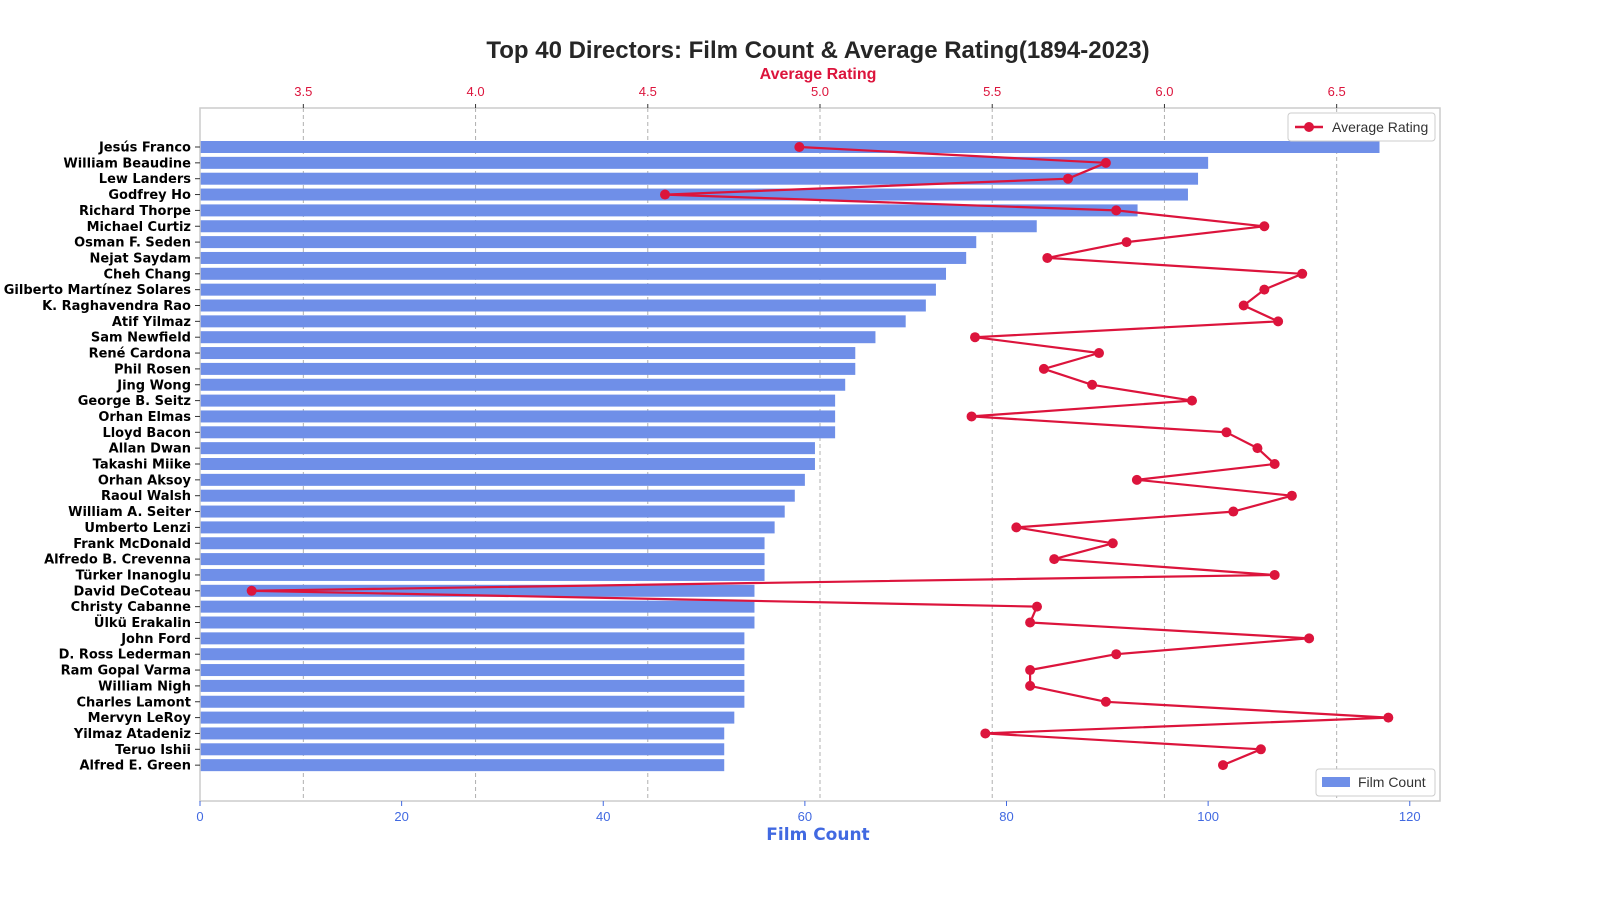 Image resolution: width=1600 pixels, height=900 pixels. I want to click on legend-average-rating: Average Rating, so click(1361, 127).